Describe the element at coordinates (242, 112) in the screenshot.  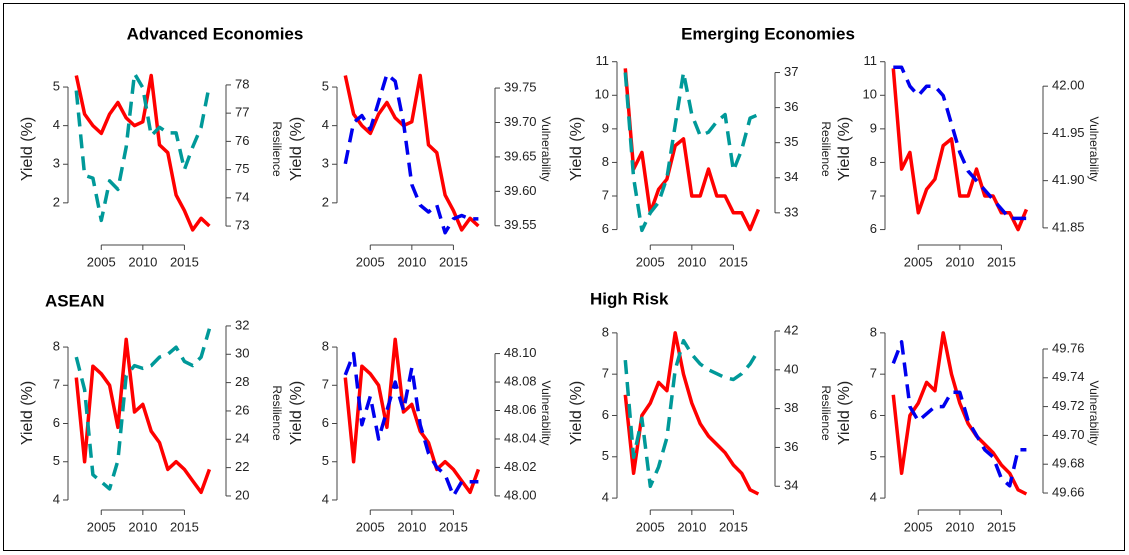
I see `y2-tick-label: 77` at that location.